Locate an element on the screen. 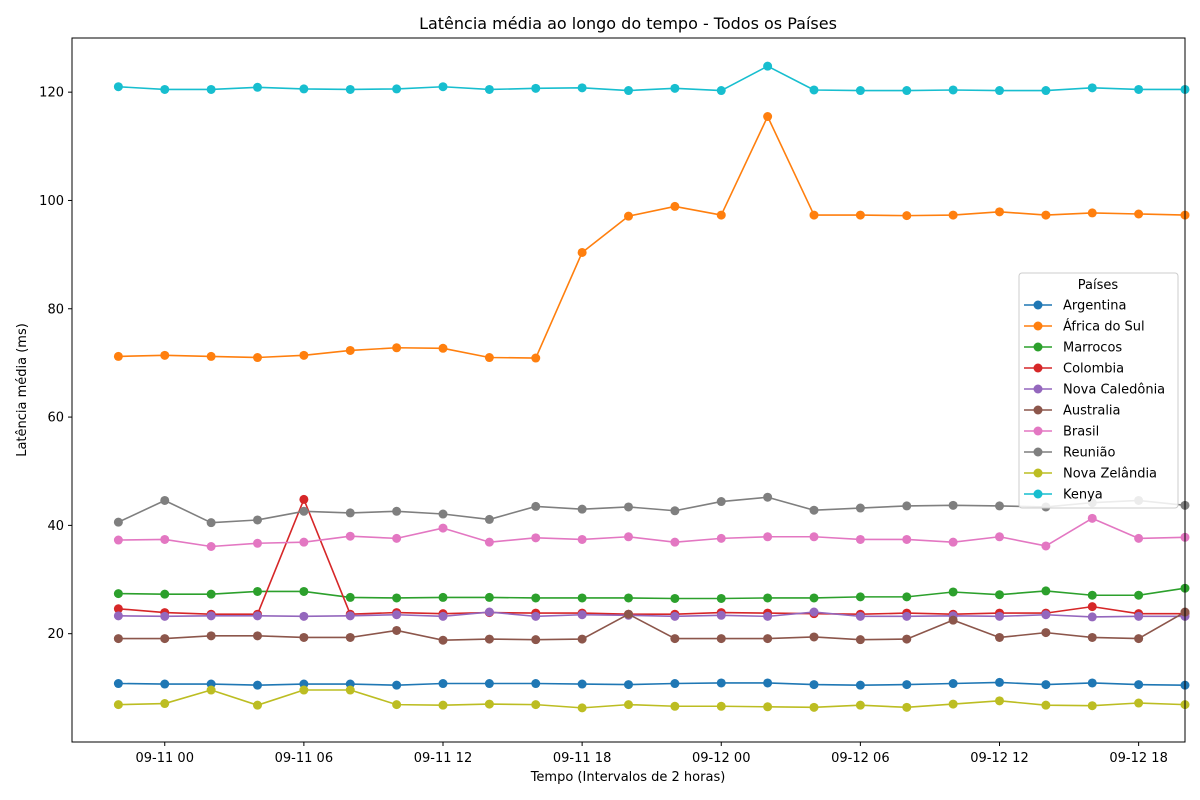  series-line-colombia is located at coordinates (651, 557).